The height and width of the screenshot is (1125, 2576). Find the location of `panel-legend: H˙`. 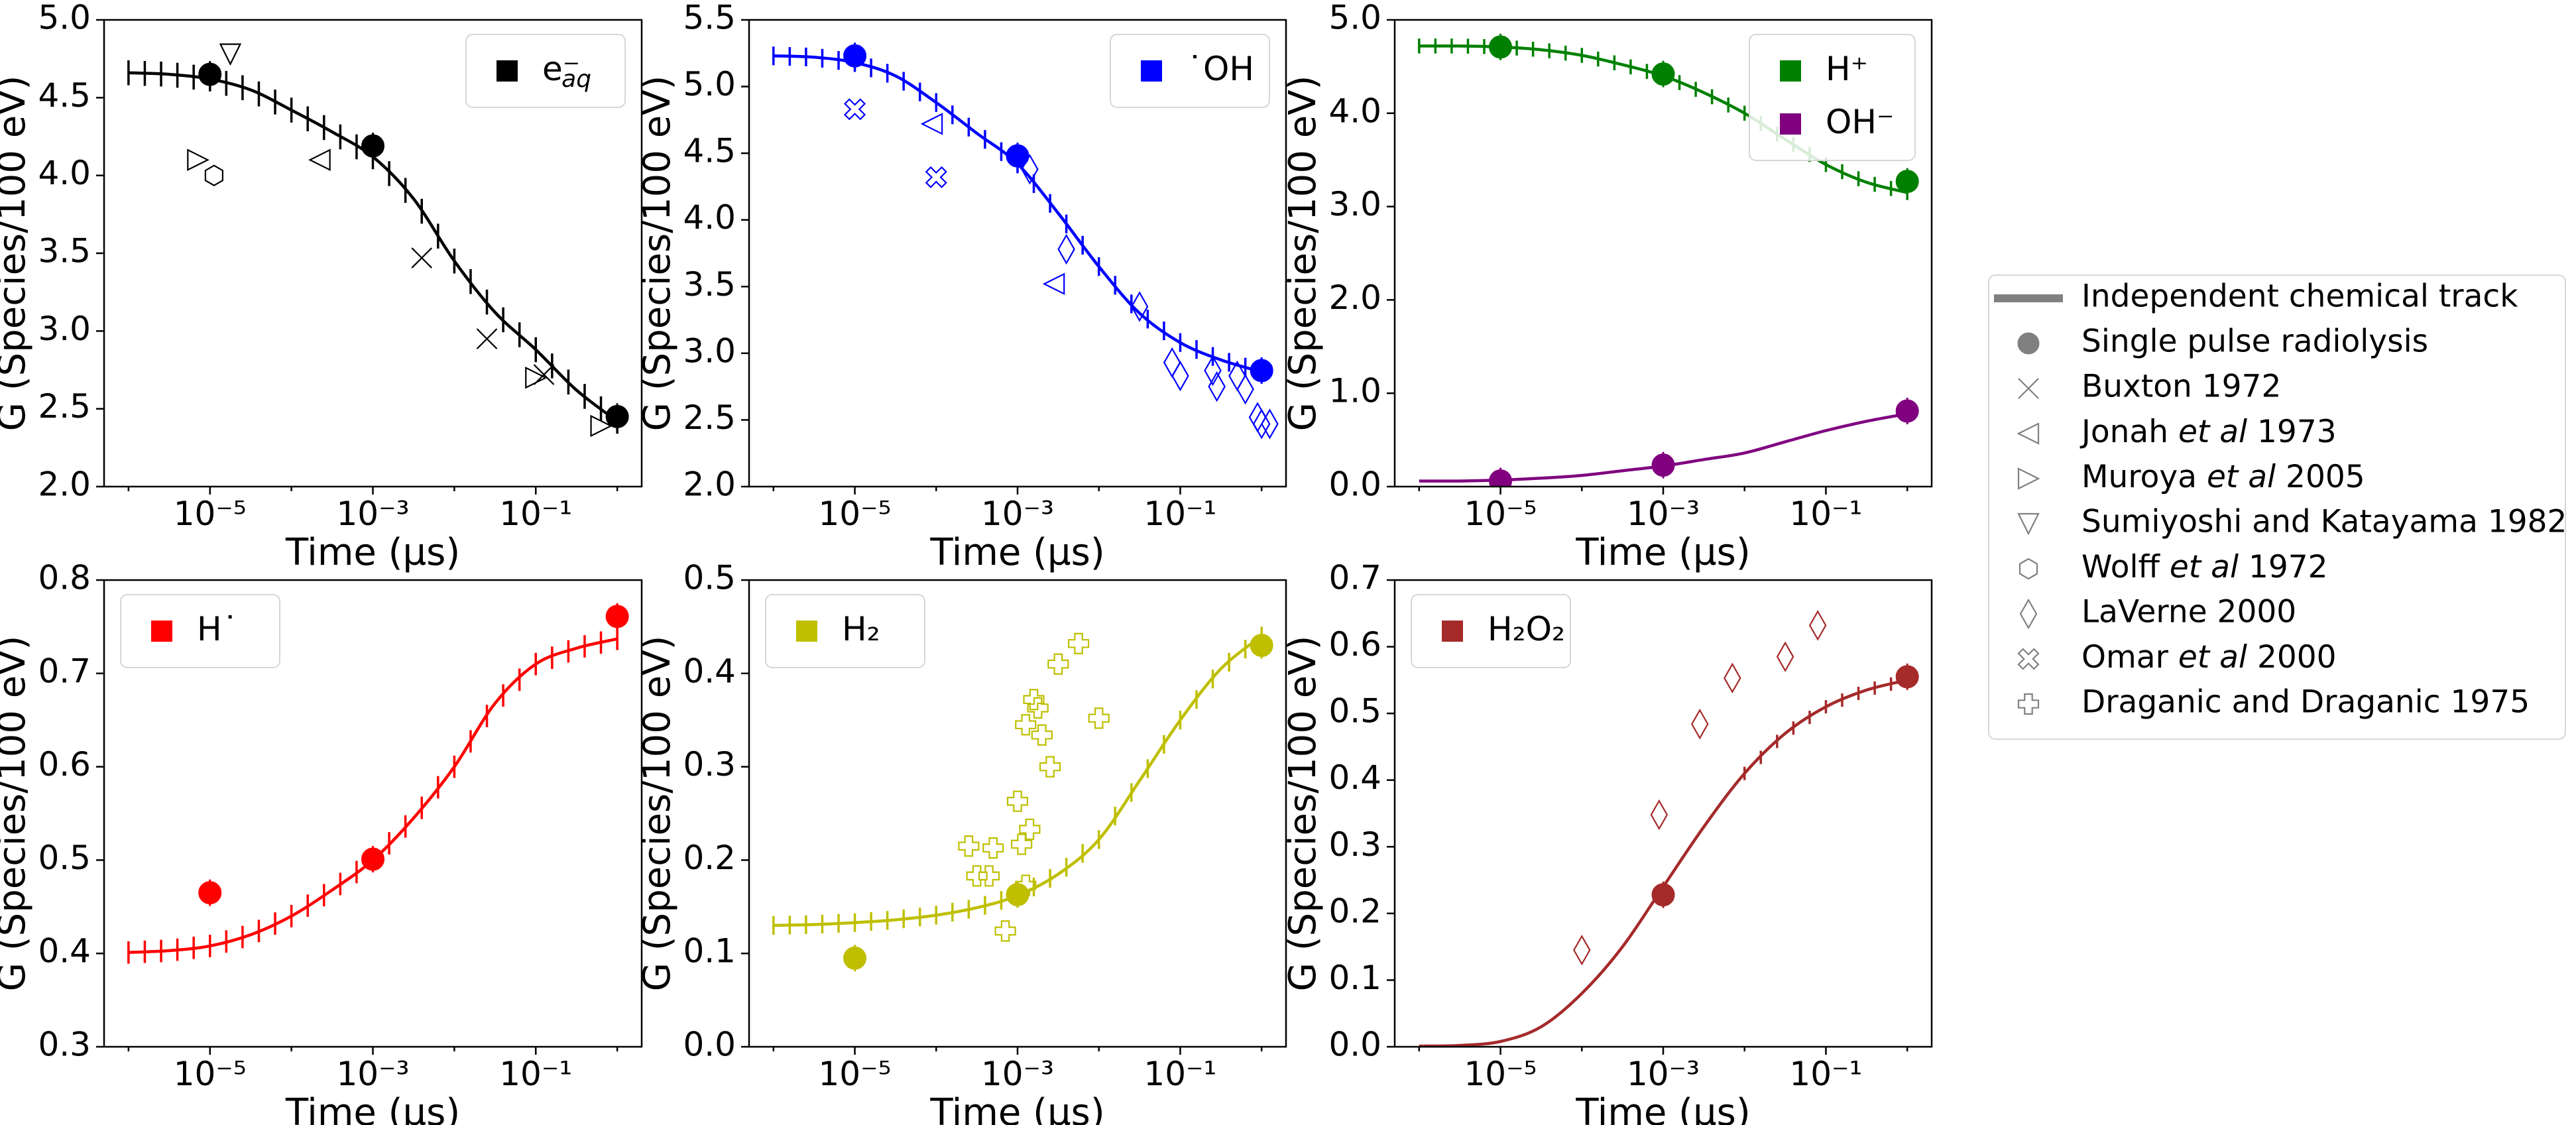

panel-legend: H˙ is located at coordinates (200, 631).